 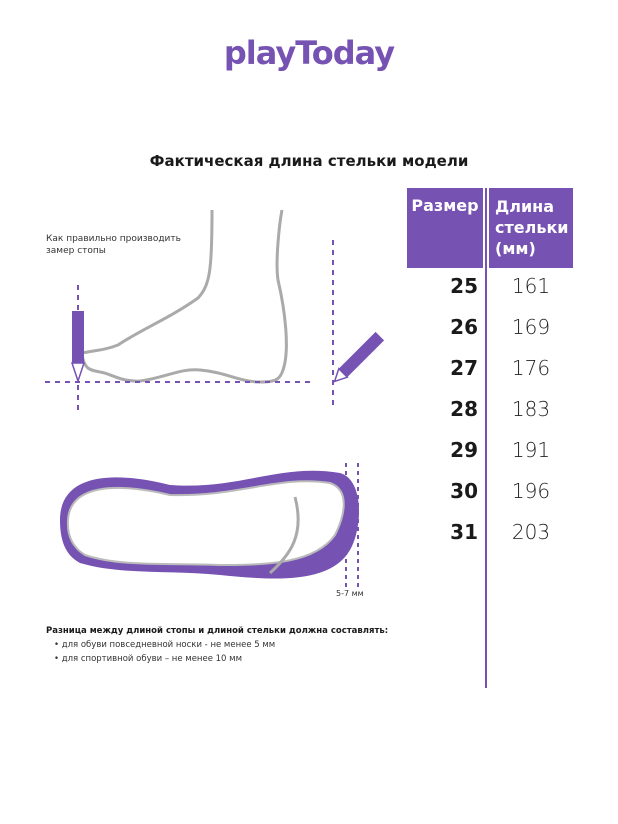 What do you see at coordinates (531, 368) in the screenshot?
I see `length-cell: 176` at bounding box center [531, 368].